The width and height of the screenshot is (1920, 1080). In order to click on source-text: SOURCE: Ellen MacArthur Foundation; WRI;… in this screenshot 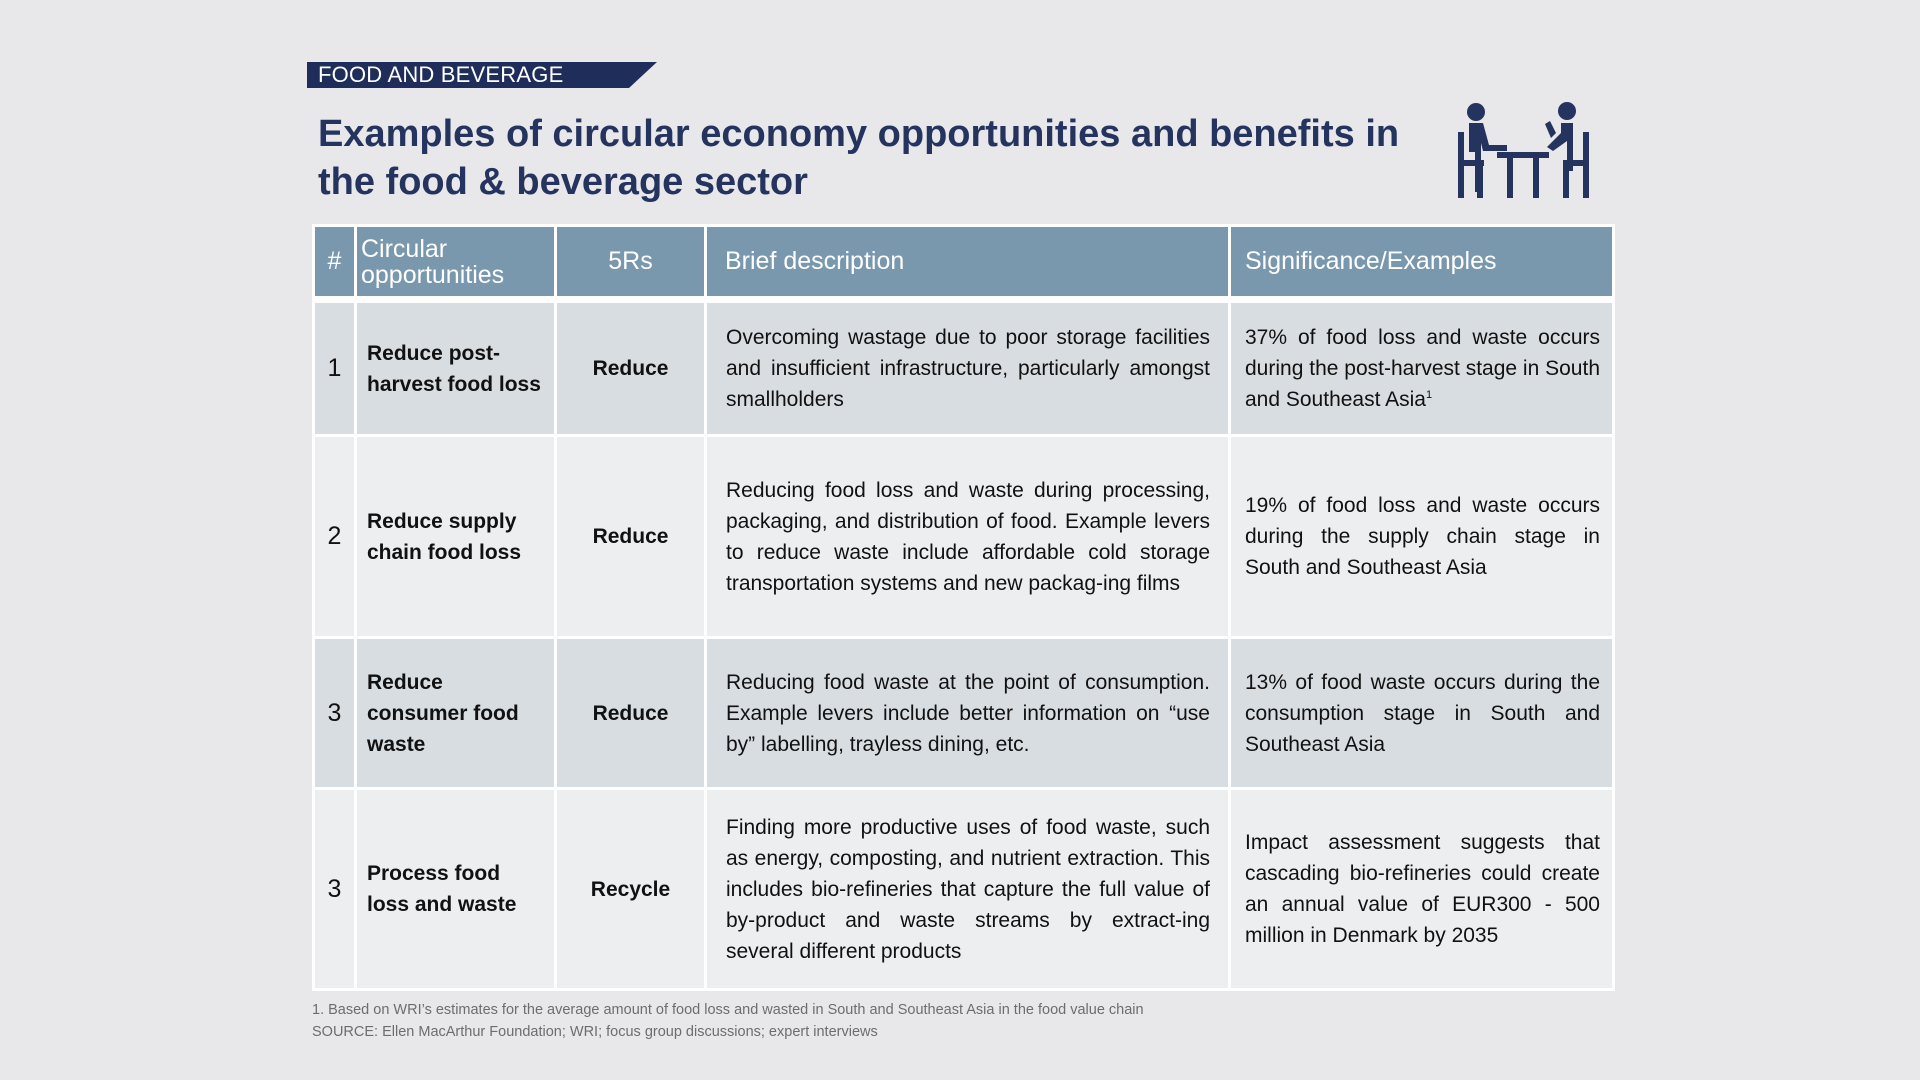, I will do `click(595, 1032)`.